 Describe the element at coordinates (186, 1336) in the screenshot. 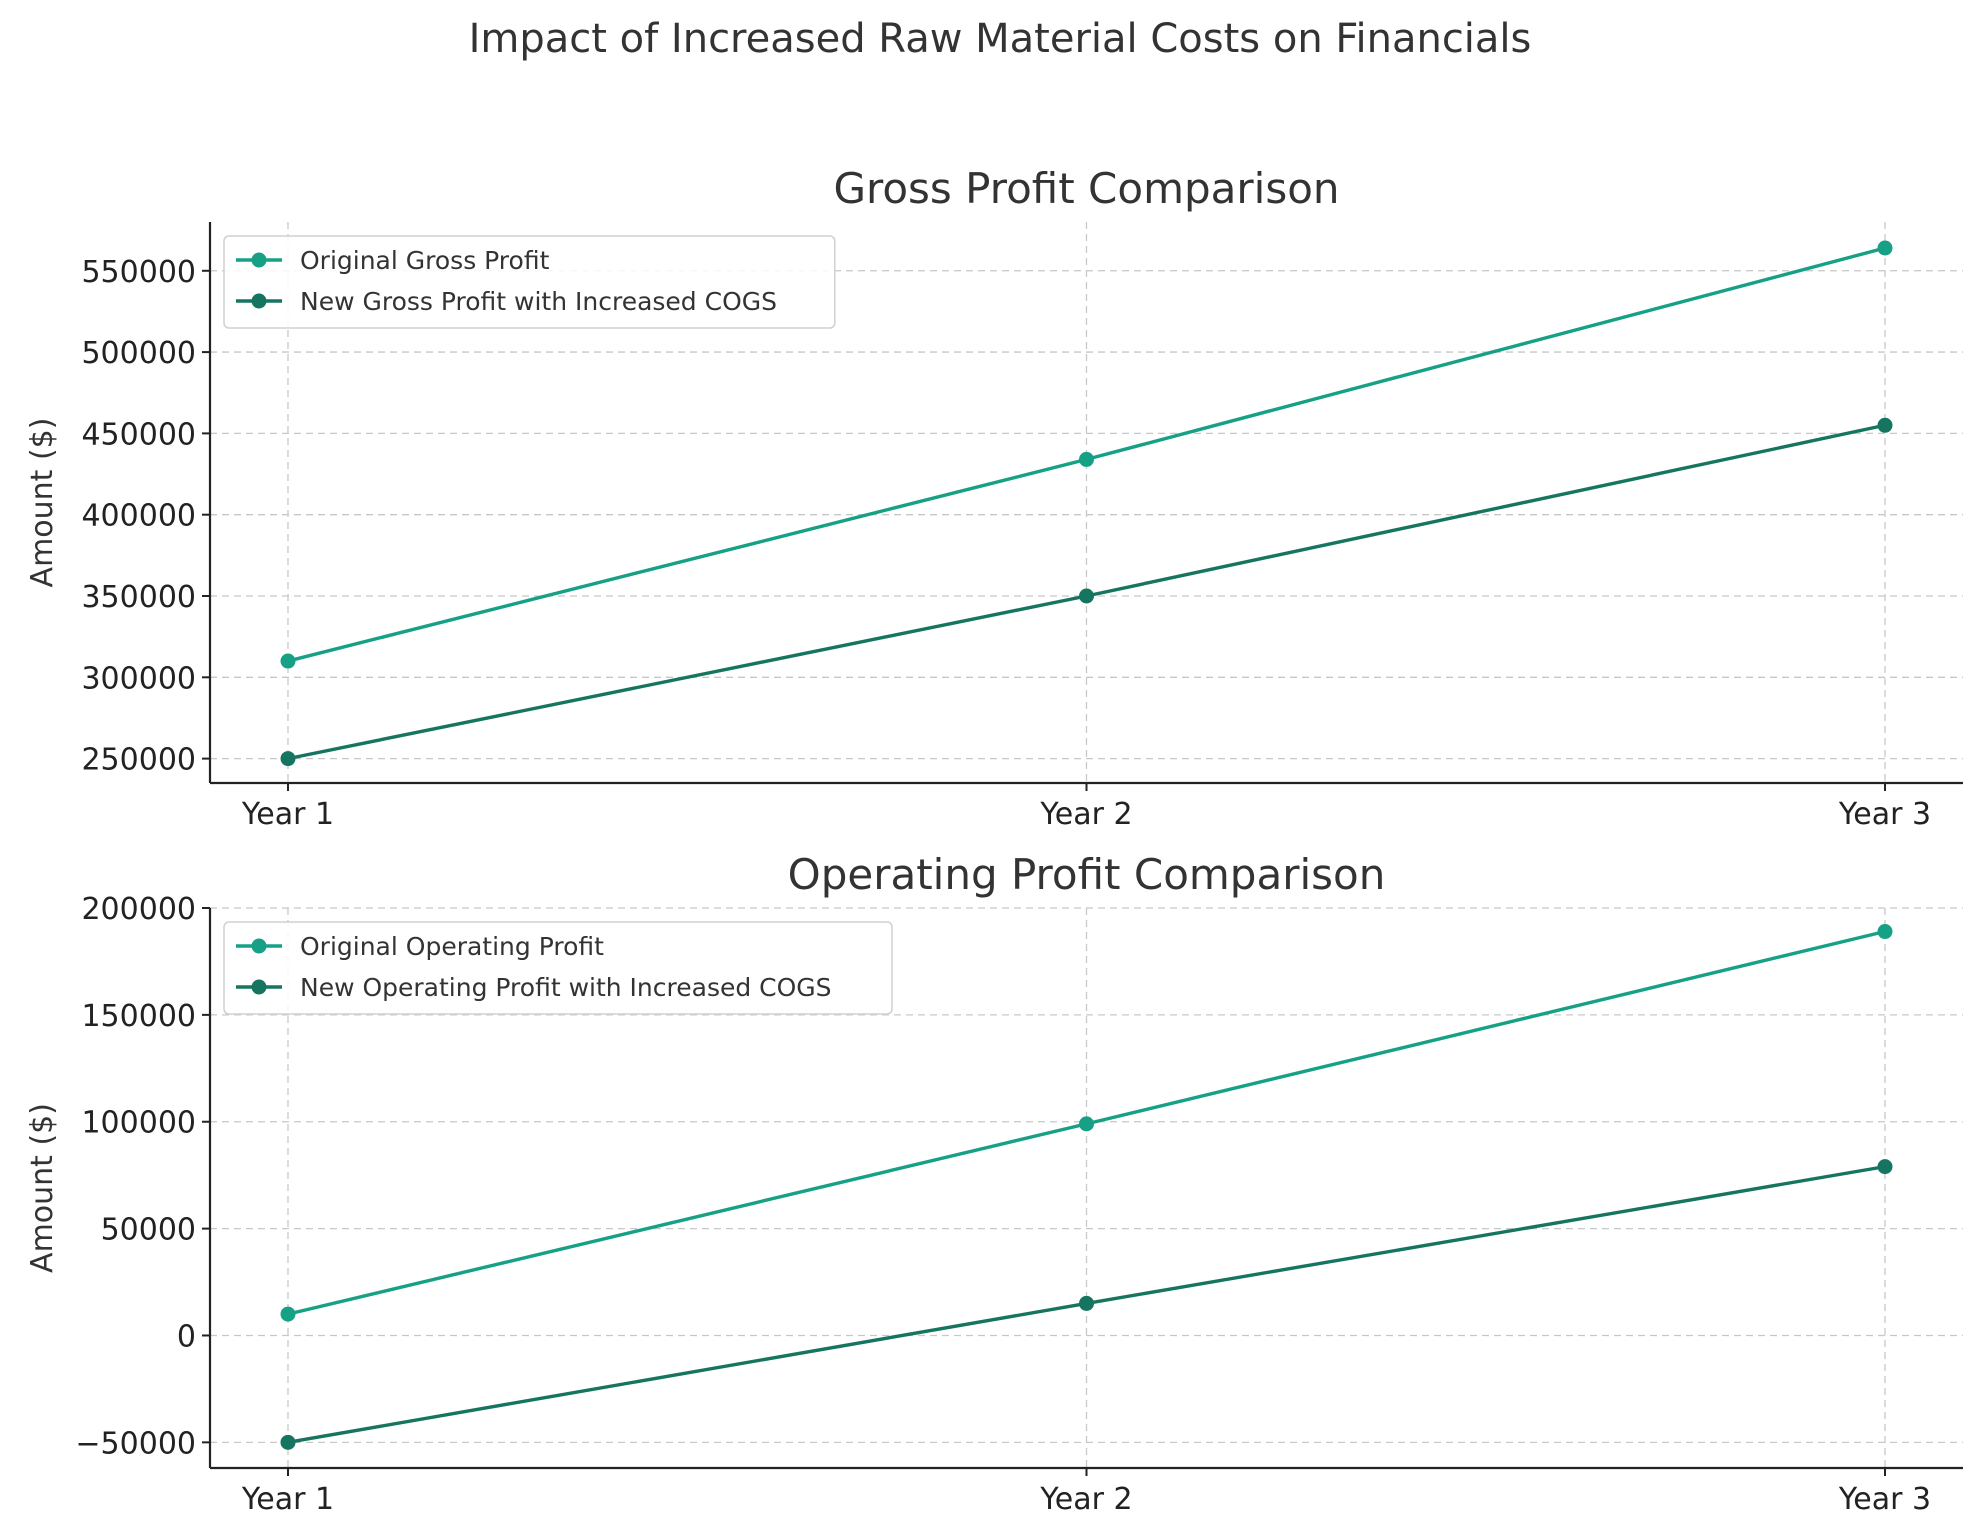

I see `y-tick-label: 0` at that location.